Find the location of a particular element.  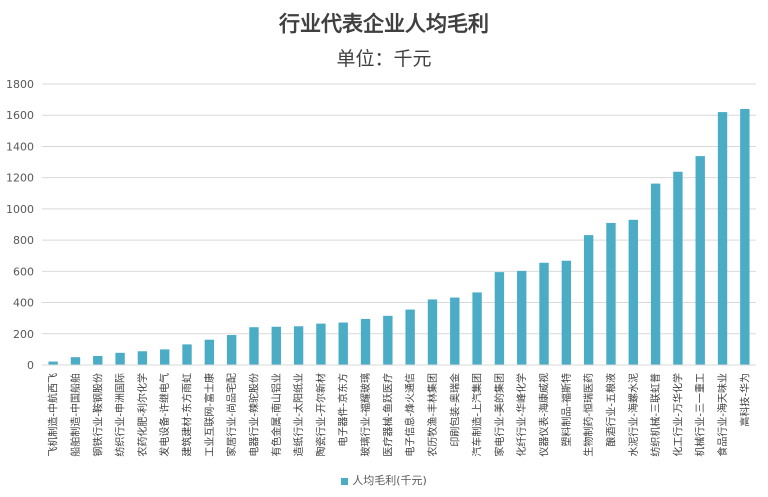

x-tick-label: 水泥行业-海螺水泥 is located at coordinates (633, 415).